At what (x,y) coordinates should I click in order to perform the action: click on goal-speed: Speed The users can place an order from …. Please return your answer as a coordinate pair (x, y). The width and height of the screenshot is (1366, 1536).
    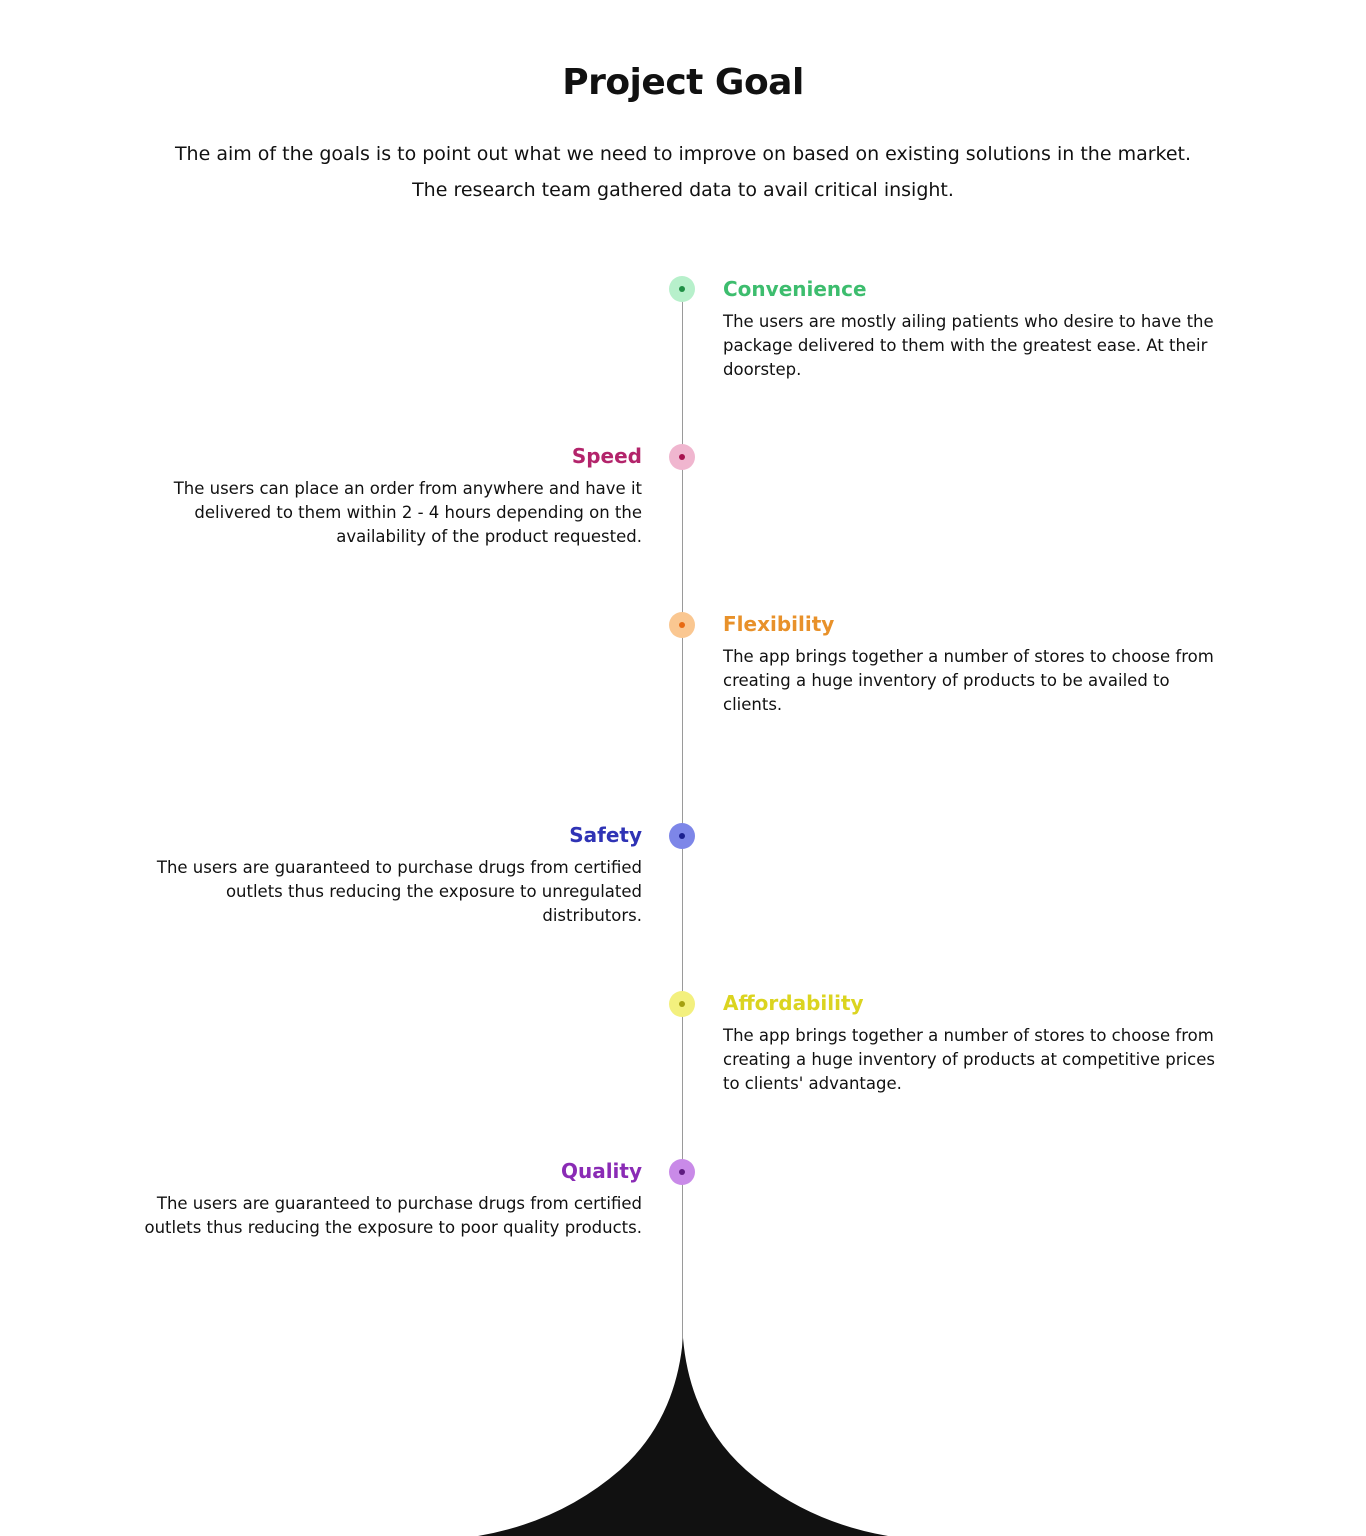
    Looking at the image, I should click on (392, 496).